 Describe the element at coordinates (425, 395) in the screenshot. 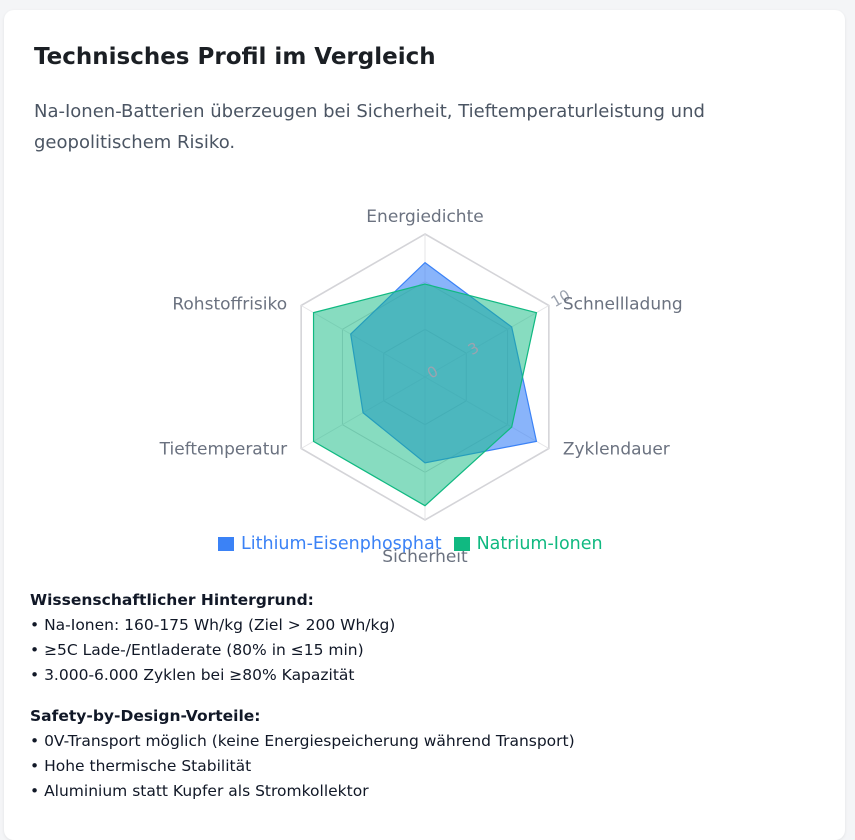

I see `radar-series-natrium` at that location.